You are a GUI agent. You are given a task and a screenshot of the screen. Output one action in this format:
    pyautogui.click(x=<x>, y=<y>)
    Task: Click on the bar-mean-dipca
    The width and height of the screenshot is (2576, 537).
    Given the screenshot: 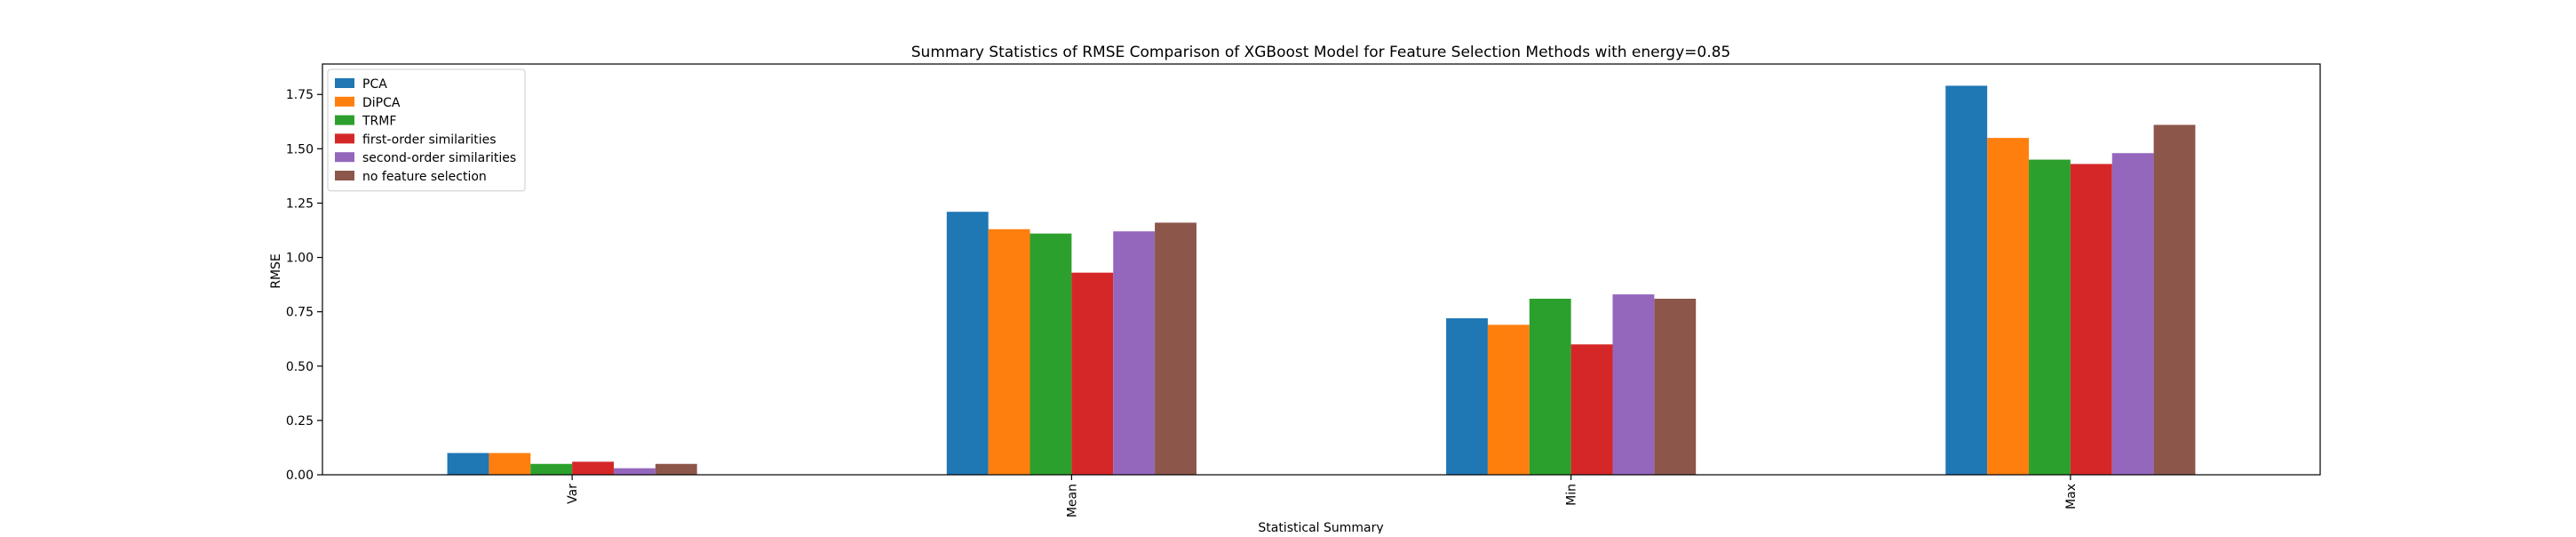 What is the action you would take?
    pyautogui.click(x=1009, y=351)
    